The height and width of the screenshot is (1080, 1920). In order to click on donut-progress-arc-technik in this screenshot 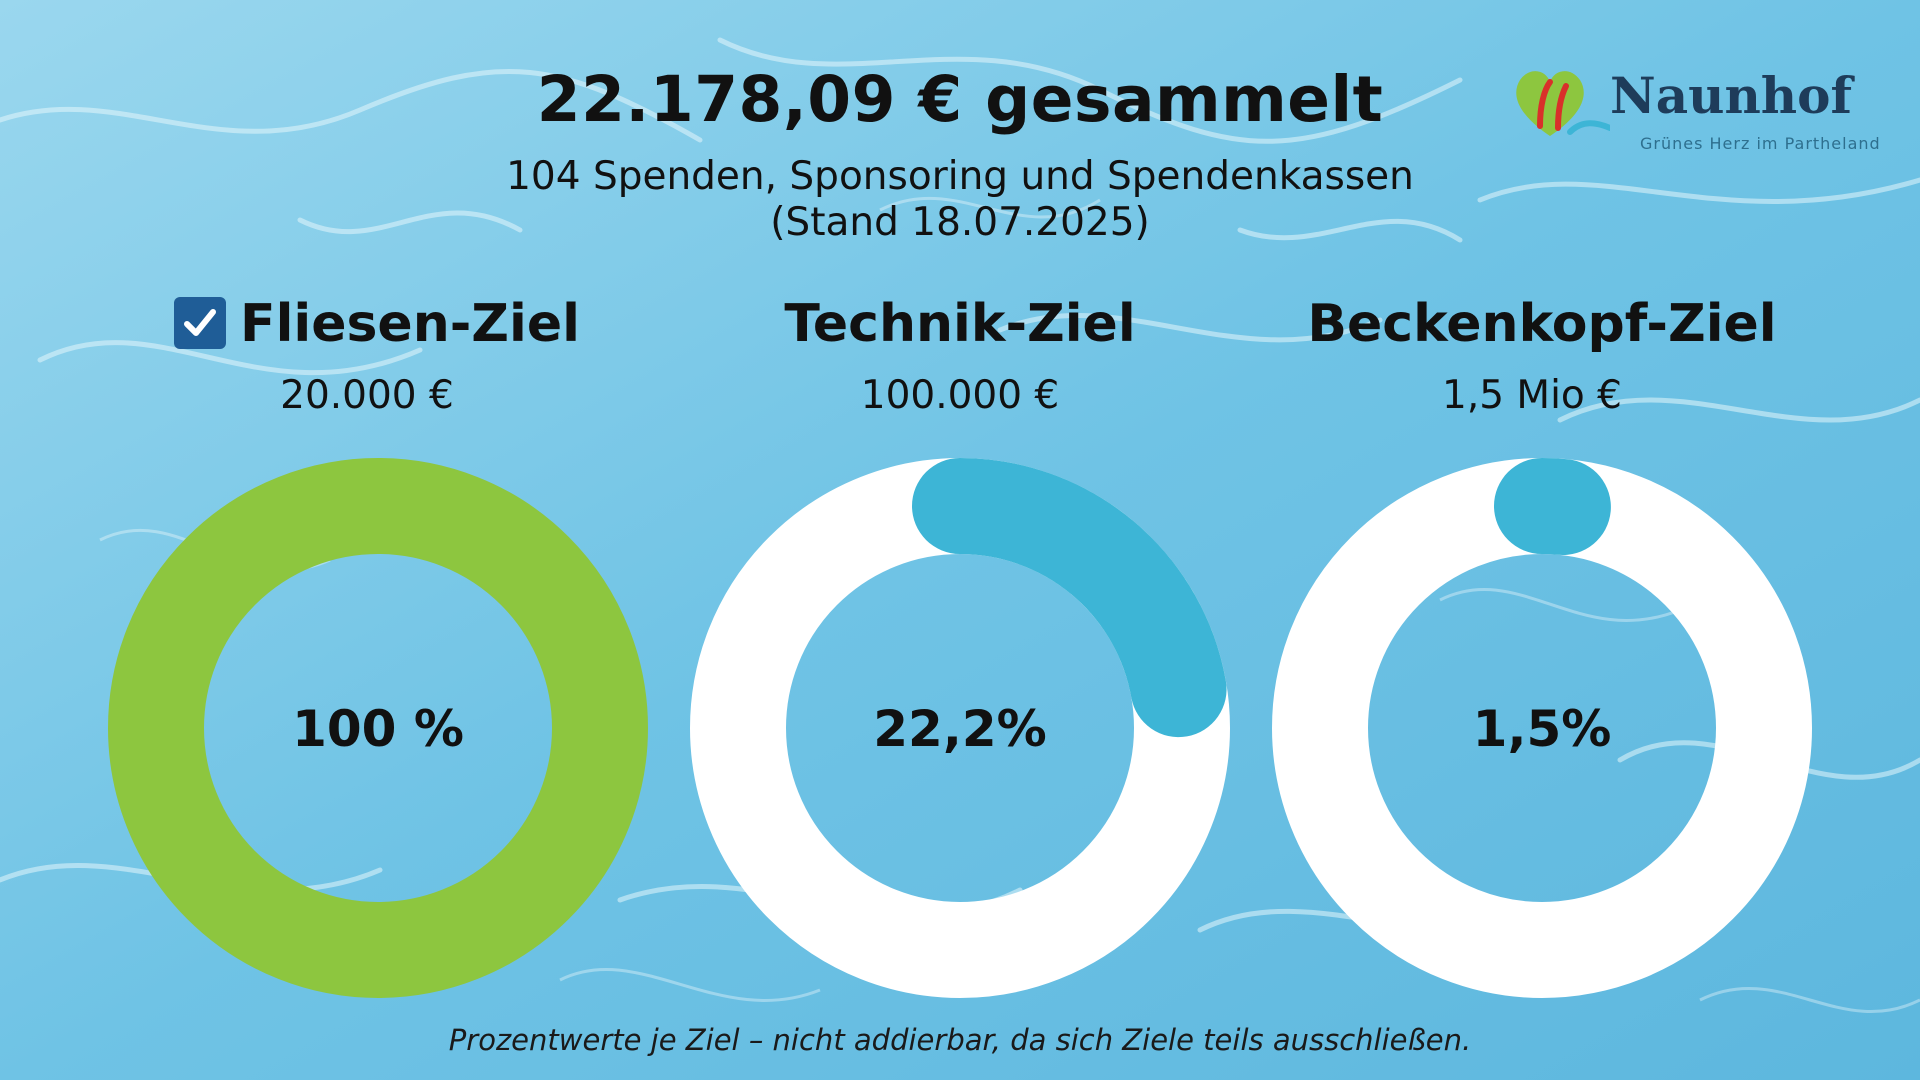, I will do `click(1069, 598)`.